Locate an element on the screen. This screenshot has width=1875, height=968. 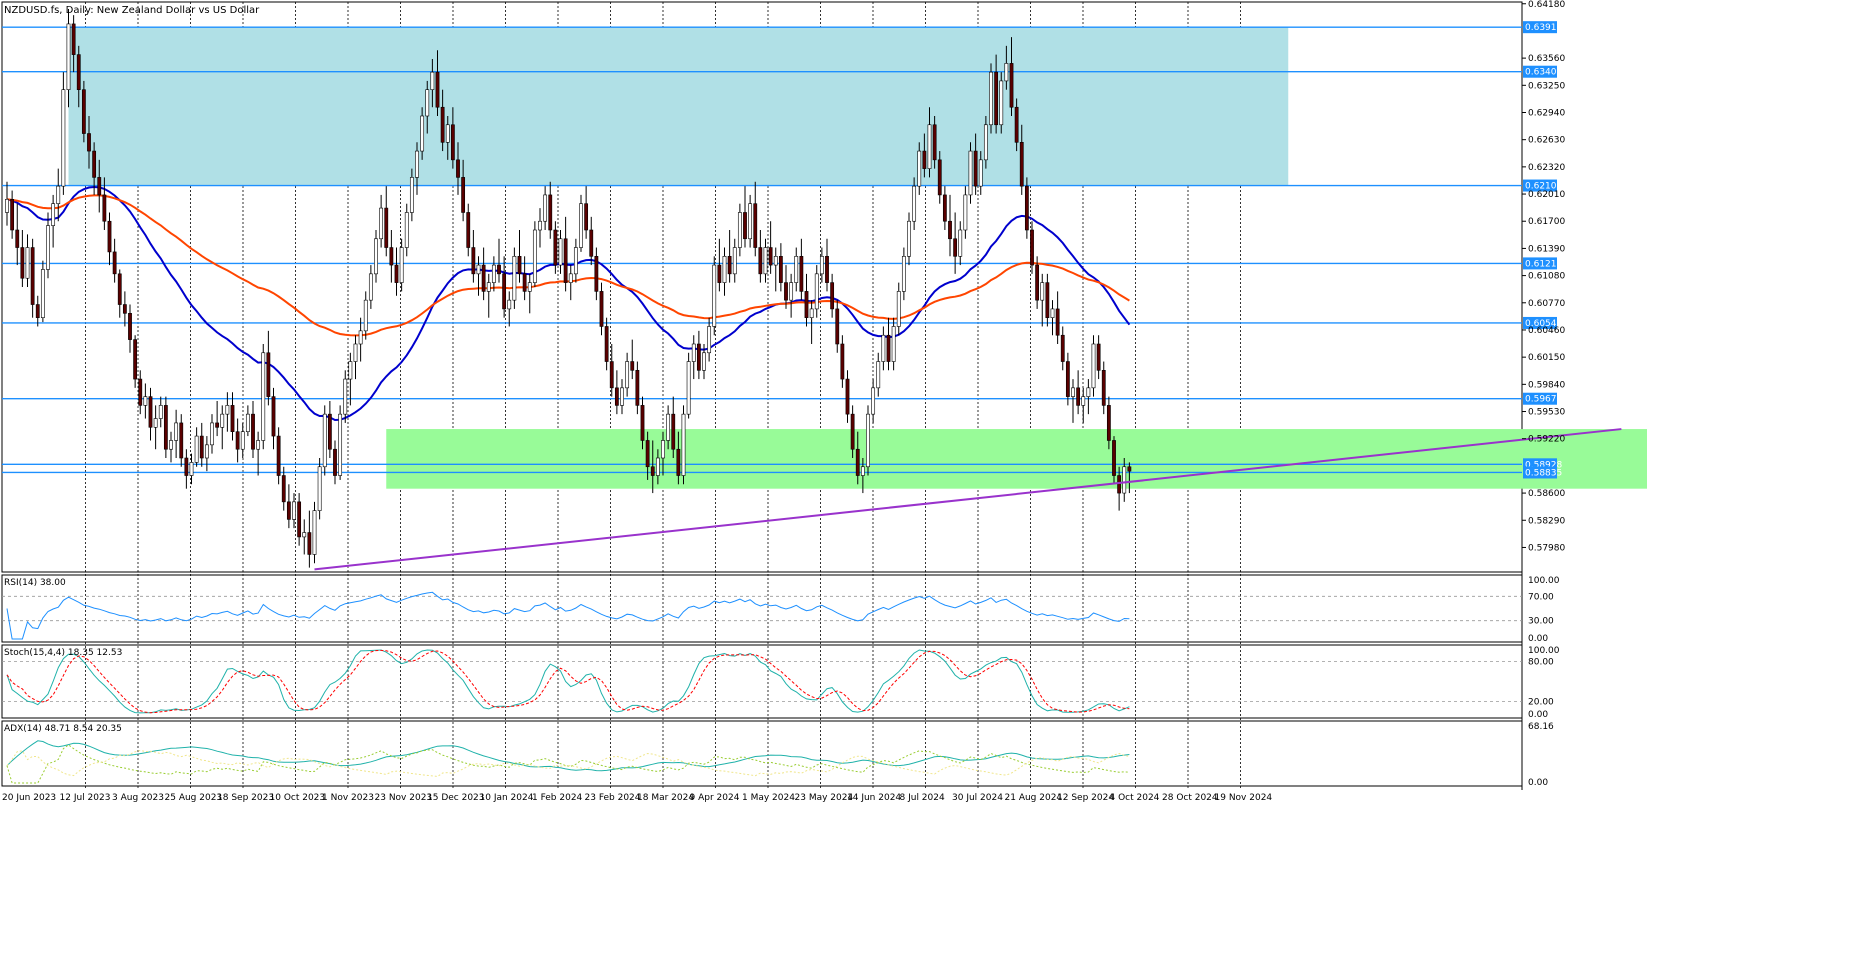
indicator-tick-label: 30.00 is located at coordinates (1541, 622).